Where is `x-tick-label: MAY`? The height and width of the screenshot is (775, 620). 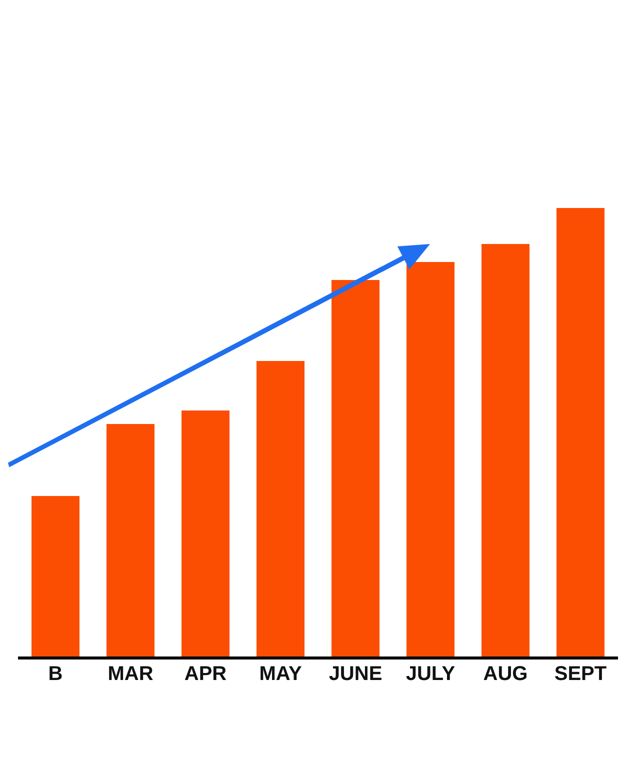
x-tick-label: MAY is located at coordinates (280, 674).